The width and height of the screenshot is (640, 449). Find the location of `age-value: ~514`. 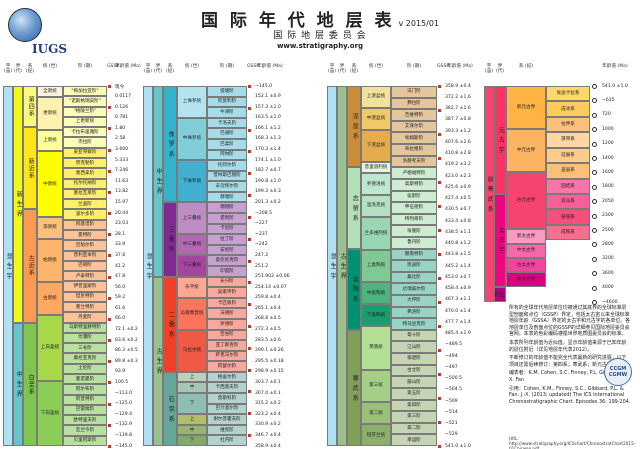

age-value: ~514 is located at coordinates (451, 412).